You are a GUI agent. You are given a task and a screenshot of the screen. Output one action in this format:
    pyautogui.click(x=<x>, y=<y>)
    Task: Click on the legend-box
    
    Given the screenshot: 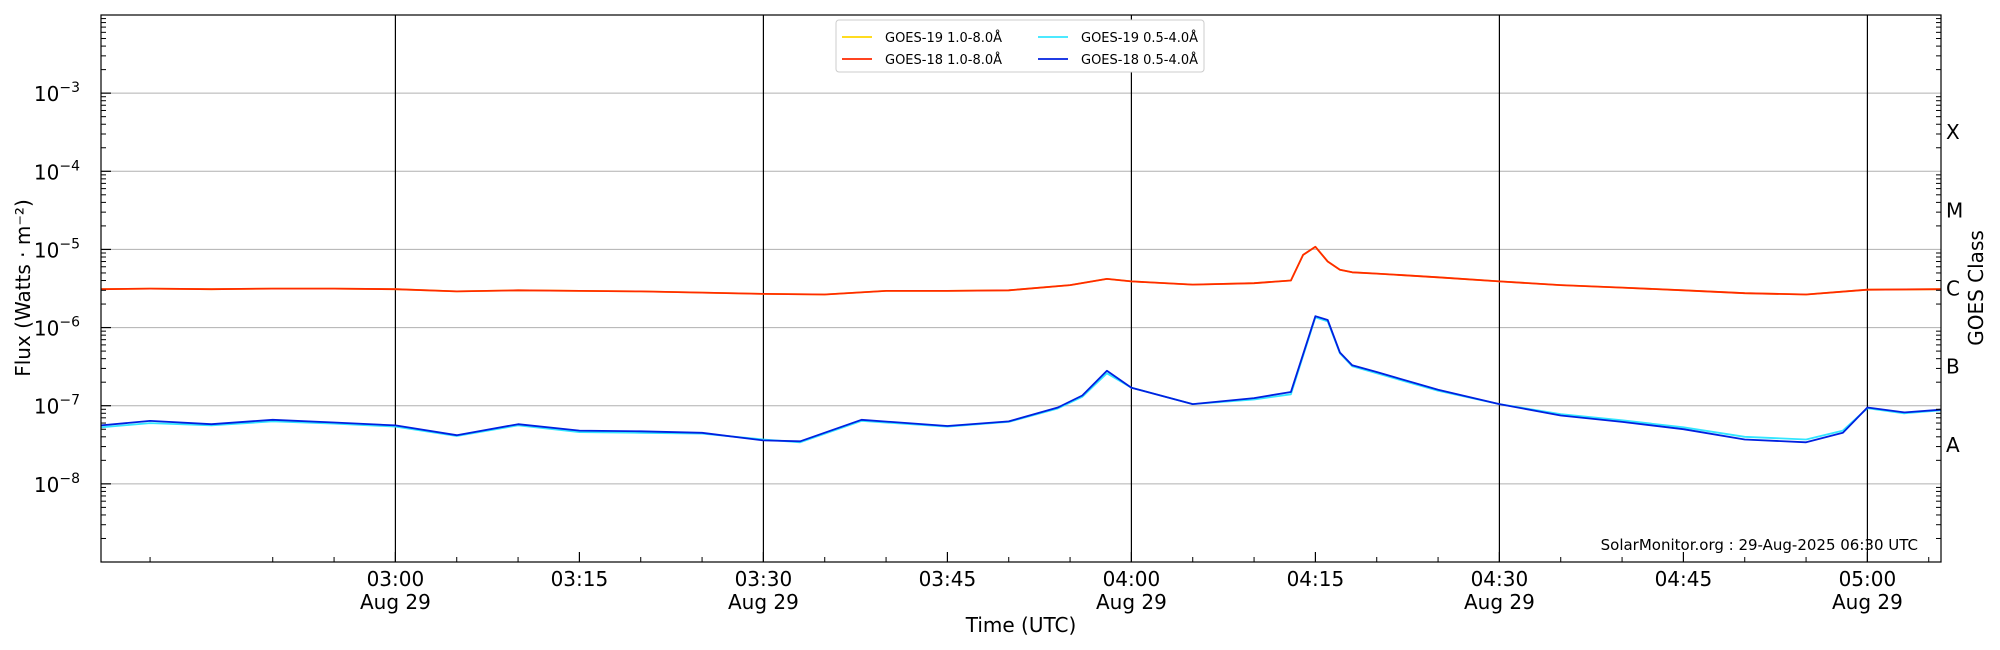 What is the action you would take?
    pyautogui.click(x=1020, y=46)
    